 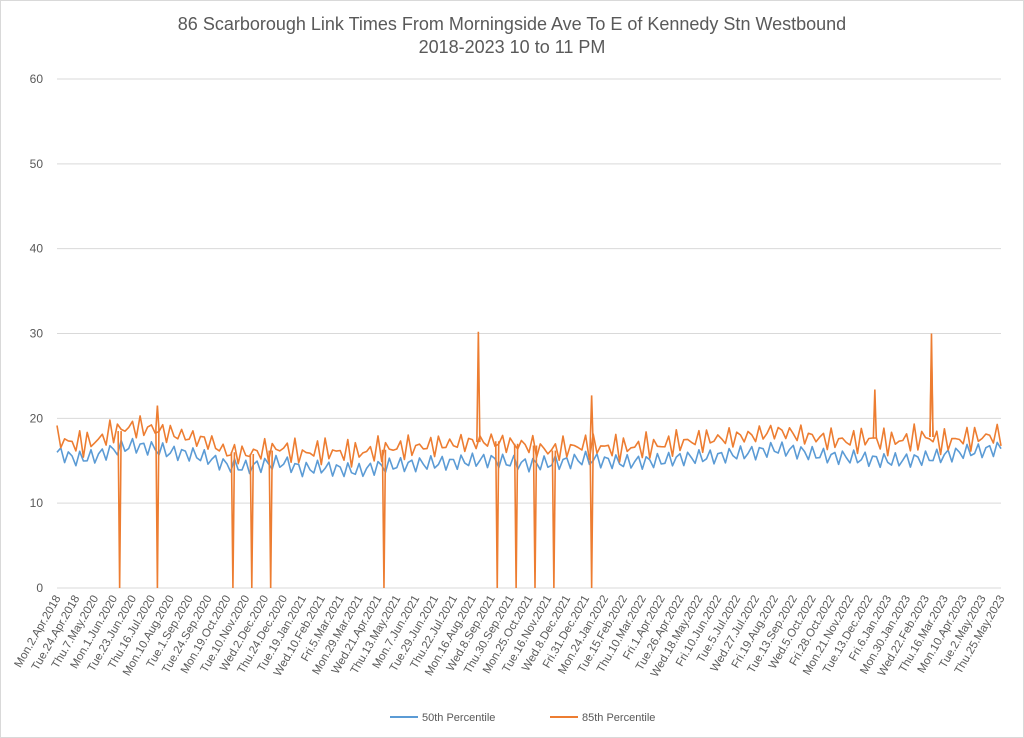 I want to click on legend-label: 85th Percentile, so click(x=618, y=718).